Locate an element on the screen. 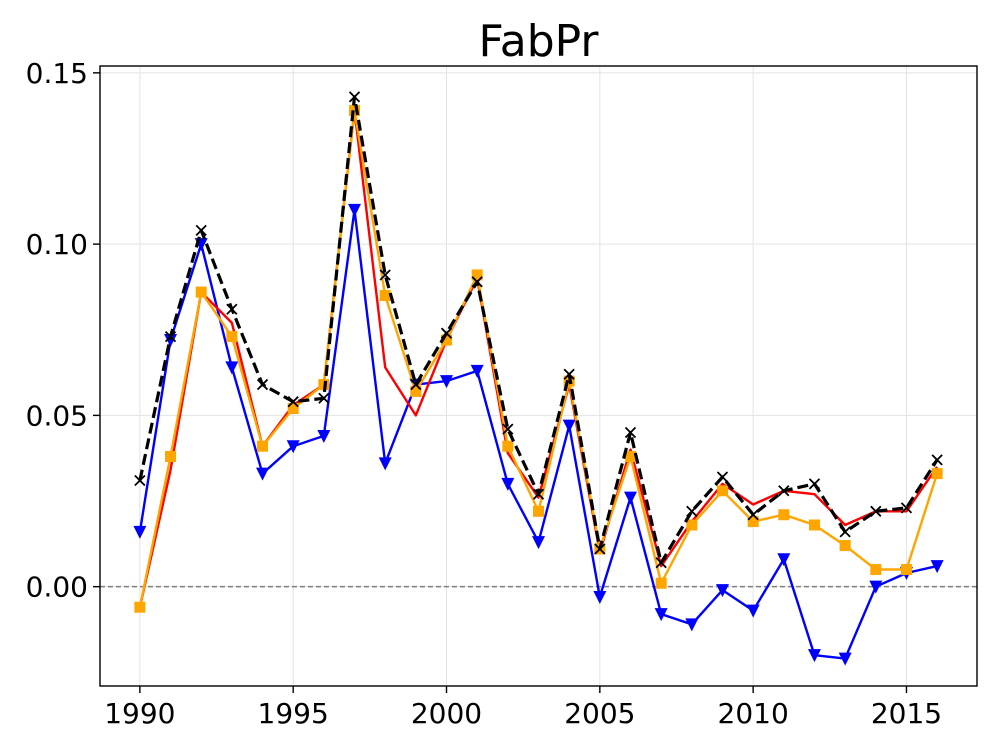  x-tick-label: 1995 is located at coordinates (293, 713).